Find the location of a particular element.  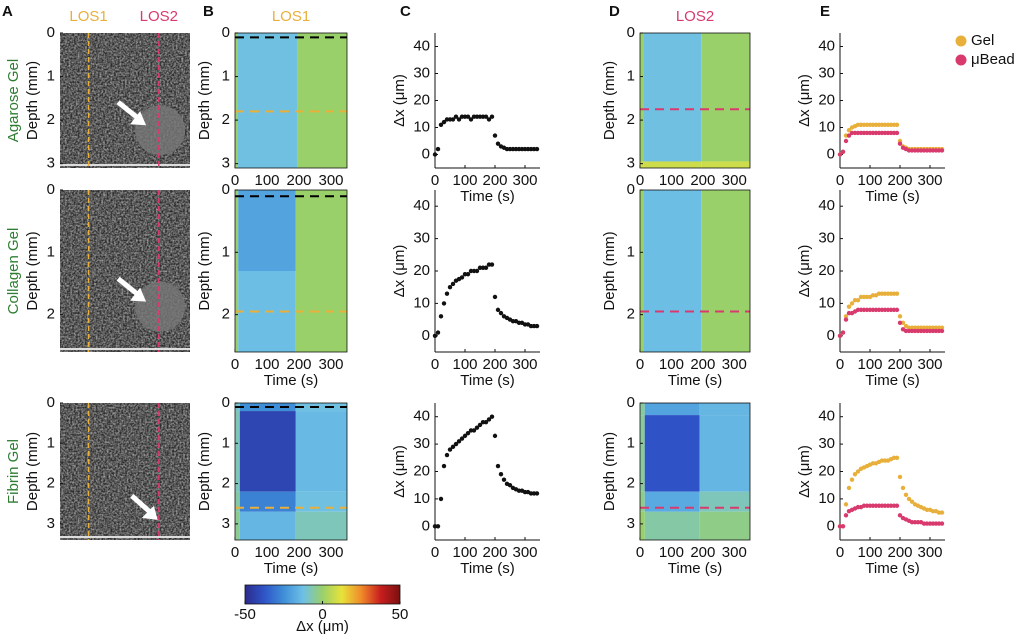

row-label: Agarose Gel is located at coordinates (13, 100).